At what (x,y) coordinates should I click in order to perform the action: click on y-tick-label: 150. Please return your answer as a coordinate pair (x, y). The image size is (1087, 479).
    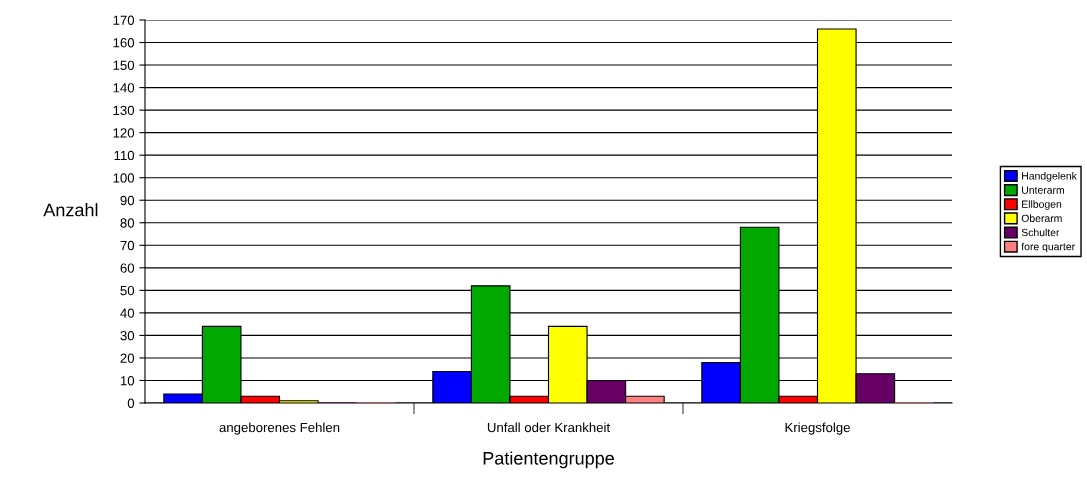
    Looking at the image, I should click on (124, 65).